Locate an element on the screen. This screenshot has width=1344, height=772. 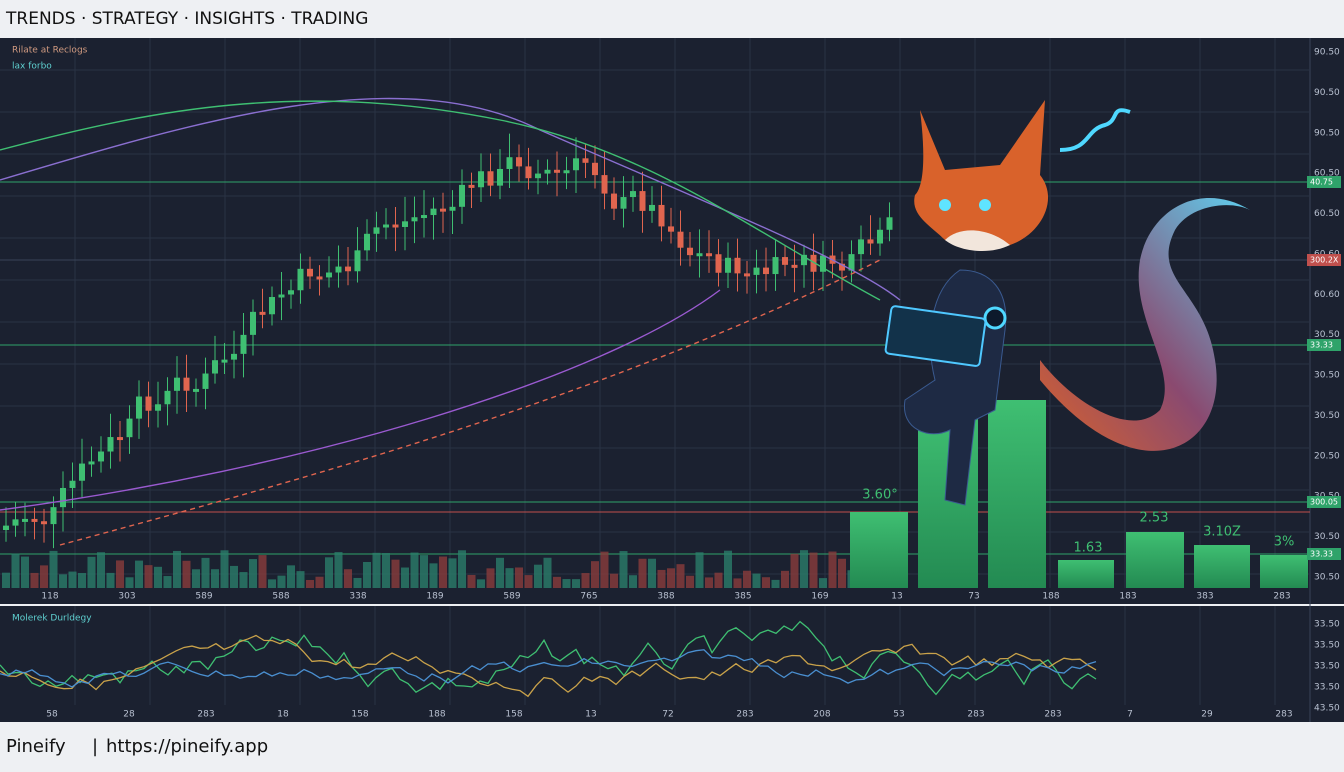
x-tick-label: 338 is located at coordinates (357, 597).